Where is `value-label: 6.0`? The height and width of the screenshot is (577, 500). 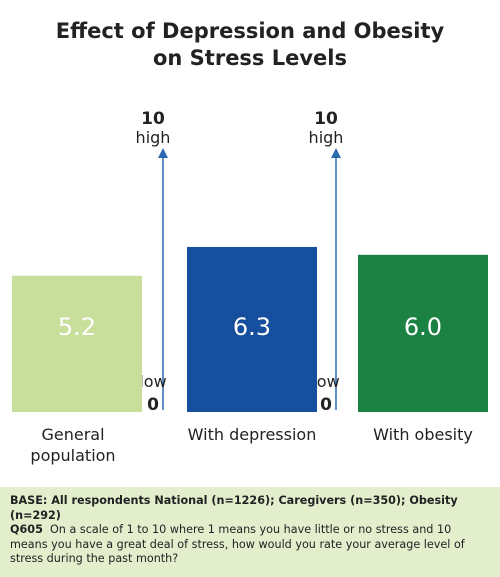
value-label: 6.0 is located at coordinates (423, 327).